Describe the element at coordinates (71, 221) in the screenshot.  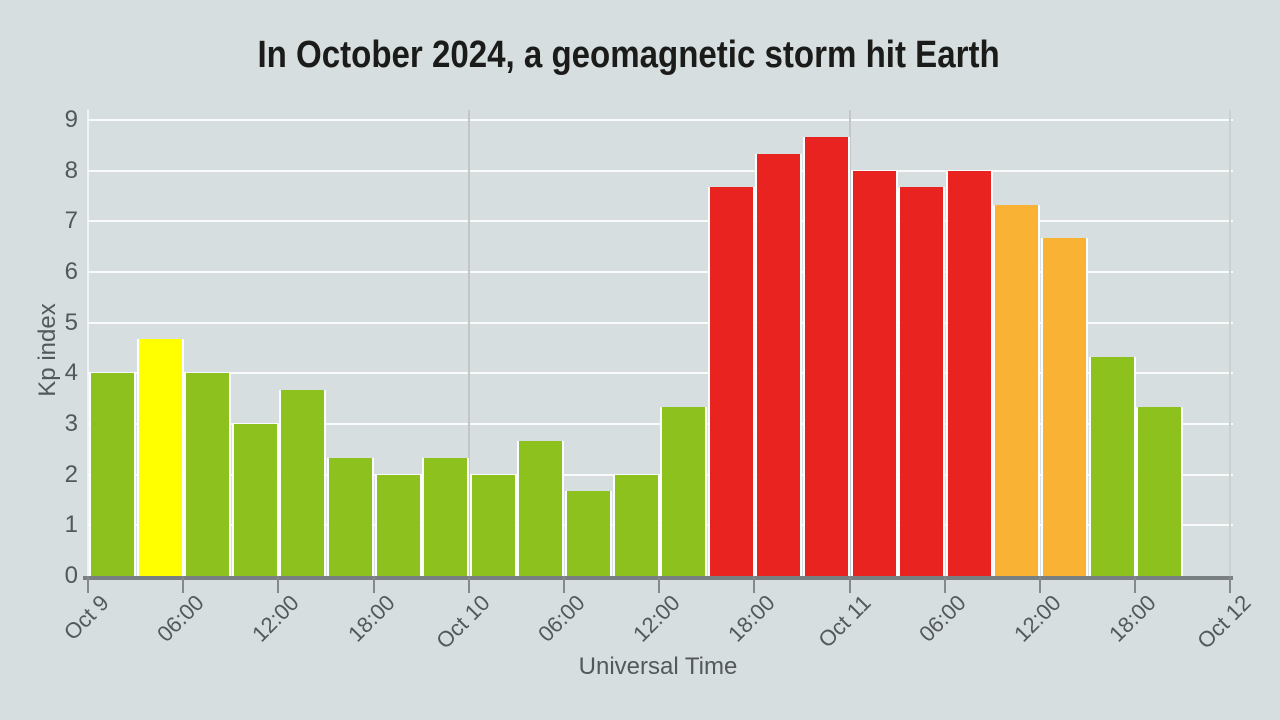
I see `y-tick-label: 7` at that location.